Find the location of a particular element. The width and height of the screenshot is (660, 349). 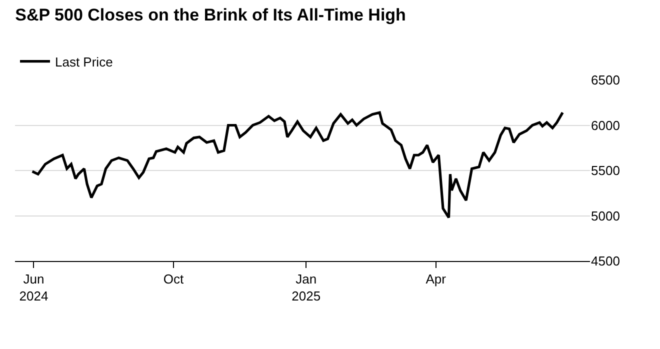

y-tick-label: 6500 is located at coordinates (605, 80).